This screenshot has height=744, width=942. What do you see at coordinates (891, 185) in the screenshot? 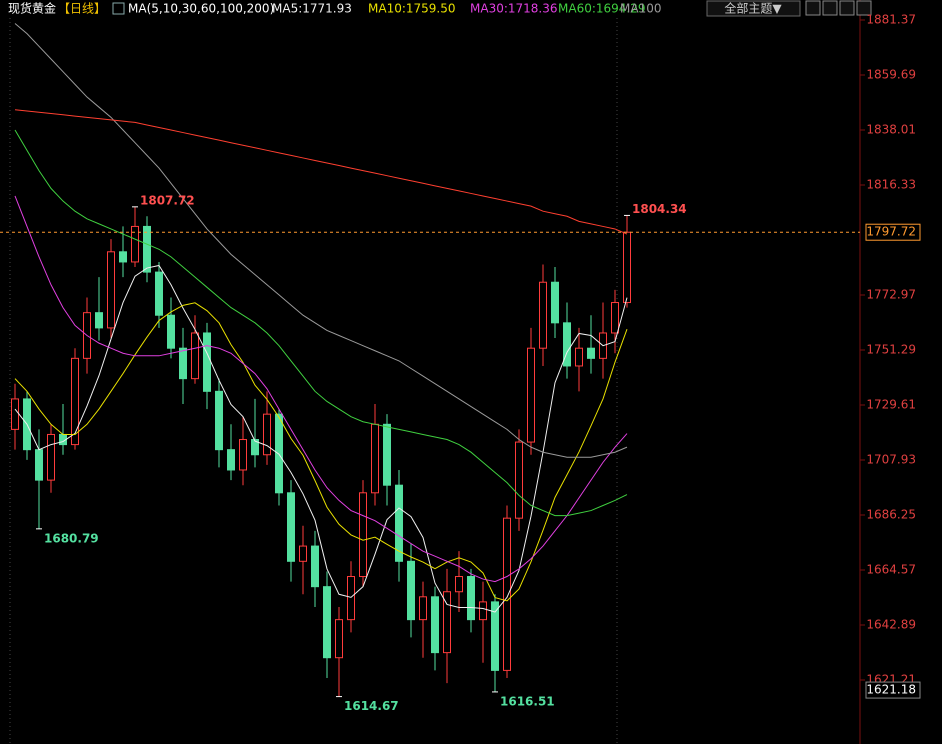
I see `y-tick-label: 1816.33` at bounding box center [891, 185].